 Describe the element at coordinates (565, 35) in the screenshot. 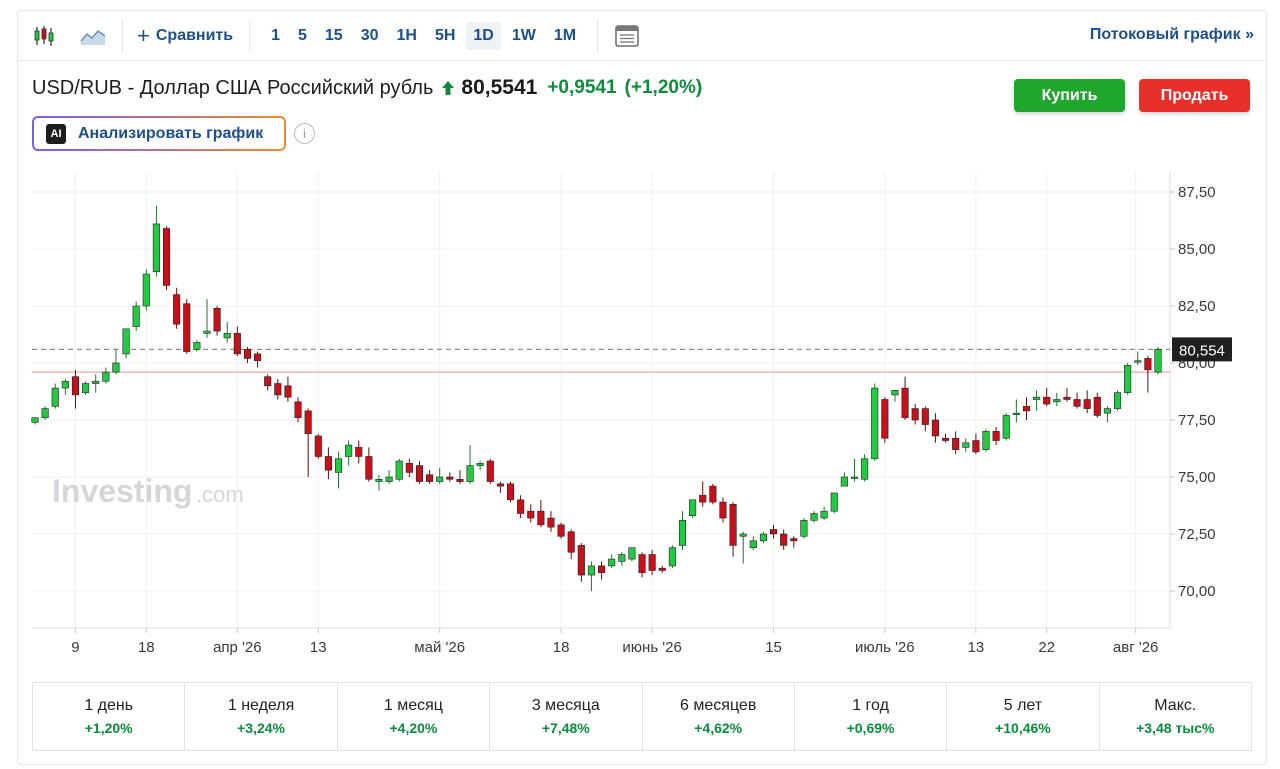

I see `interval-1m: 1M` at that location.